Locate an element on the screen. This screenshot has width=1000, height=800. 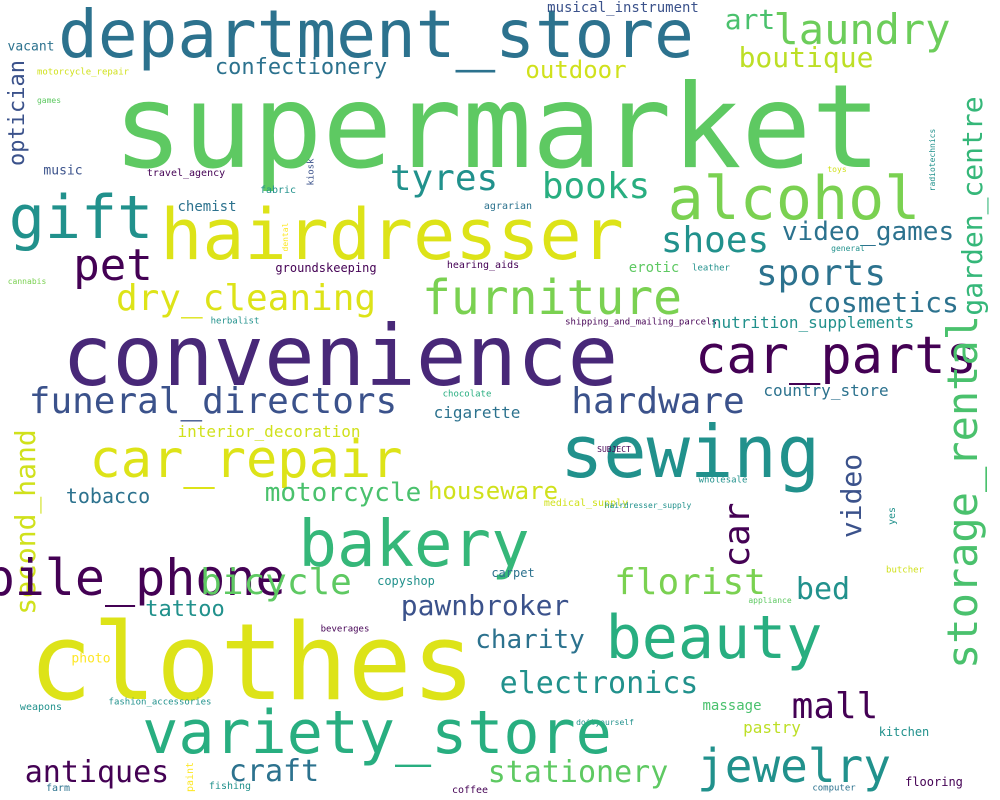
cloud-word-jewelry: jewelry is located at coordinates (794, 766).